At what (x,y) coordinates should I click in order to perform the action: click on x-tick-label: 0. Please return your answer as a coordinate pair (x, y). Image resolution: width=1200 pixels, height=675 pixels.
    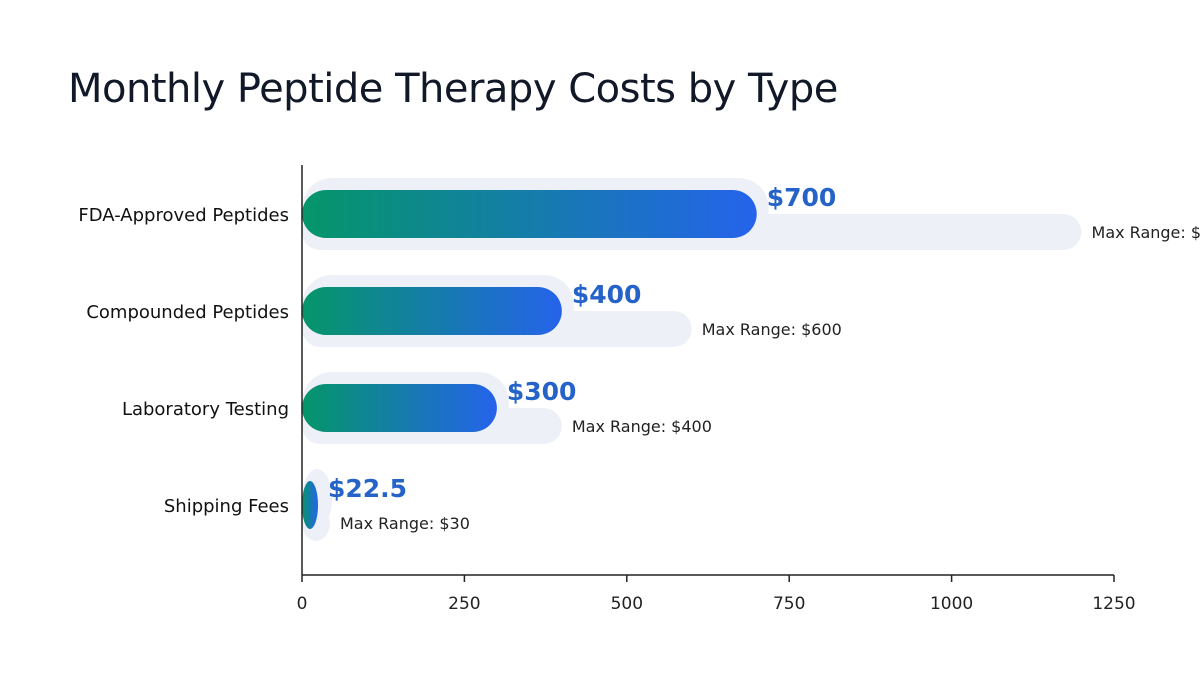
    Looking at the image, I should click on (302, 604).